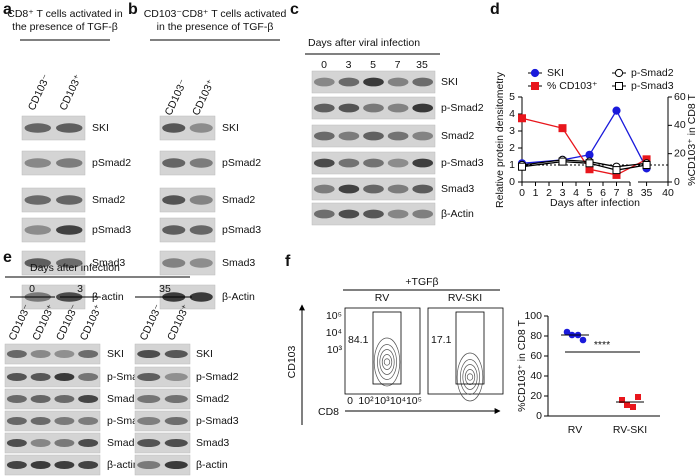 The height and width of the screenshot is (476, 700). I want to click on flow-plot-frame, so click(465, 351).